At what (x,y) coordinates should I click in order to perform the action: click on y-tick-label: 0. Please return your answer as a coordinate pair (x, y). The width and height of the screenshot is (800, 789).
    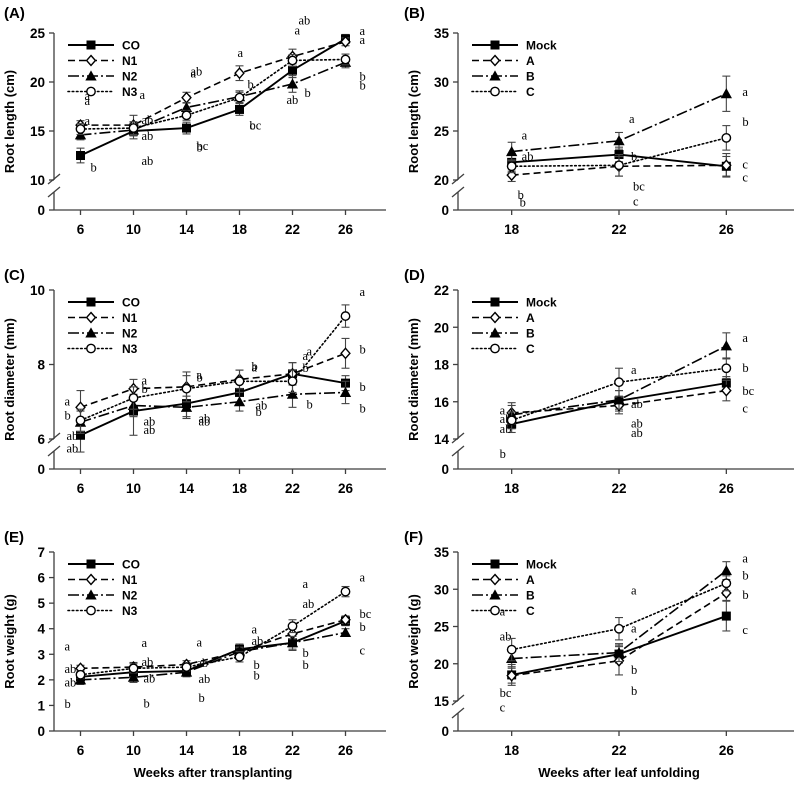
    Looking at the image, I should click on (445, 469).